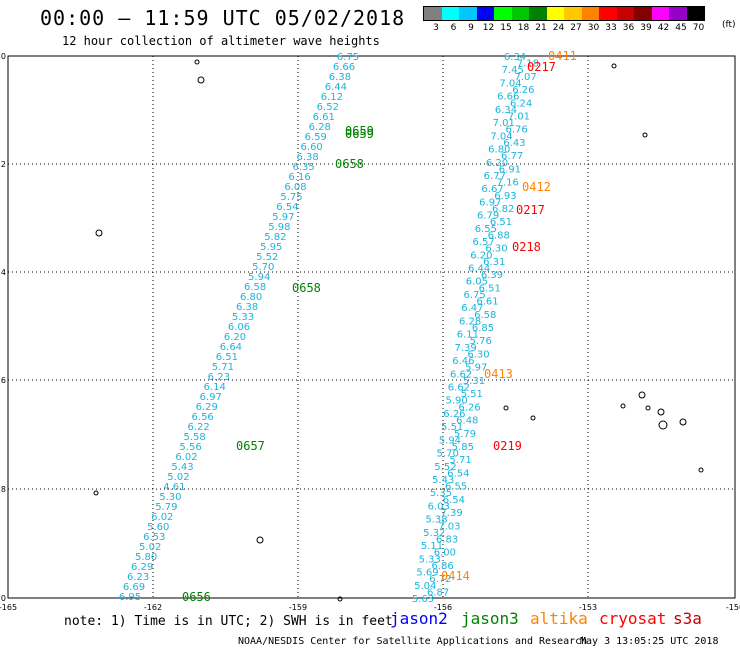 This screenshot has height=650, width=740. What do you see at coordinates (487, 302) in the screenshot?
I see `swh-value: 6.61` at bounding box center [487, 302].